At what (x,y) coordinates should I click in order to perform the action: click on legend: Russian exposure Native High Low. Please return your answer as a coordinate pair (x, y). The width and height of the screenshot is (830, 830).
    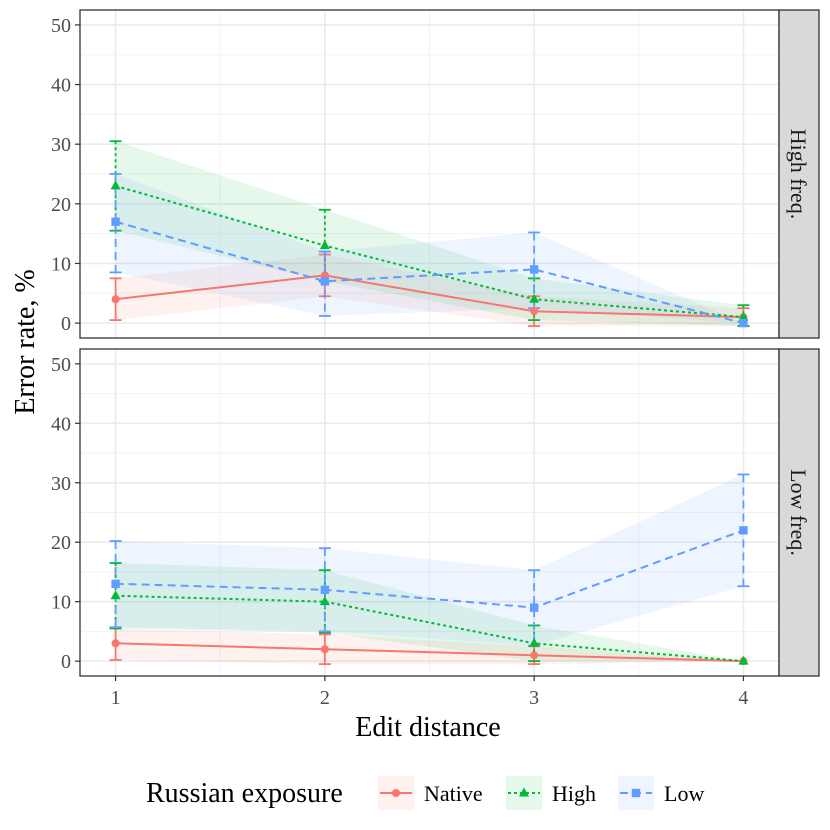
    Looking at the image, I should click on (425, 793).